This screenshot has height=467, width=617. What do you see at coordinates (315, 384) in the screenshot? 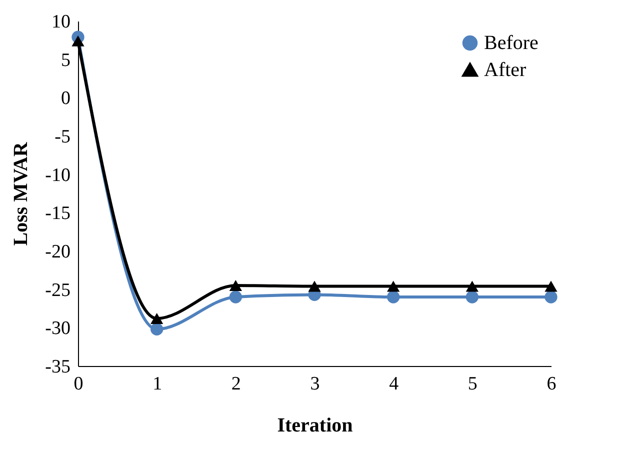
I see `x-tick-label: 3` at bounding box center [315, 384].